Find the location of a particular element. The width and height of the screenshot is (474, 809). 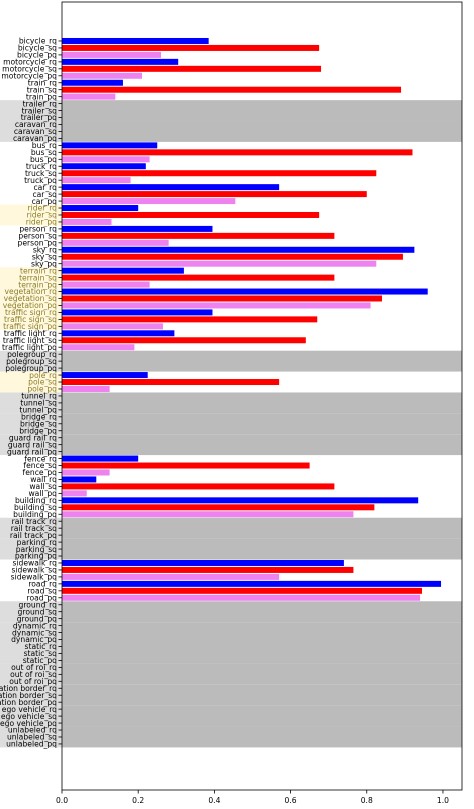

x-tick-label: 0.6 is located at coordinates (291, 800).